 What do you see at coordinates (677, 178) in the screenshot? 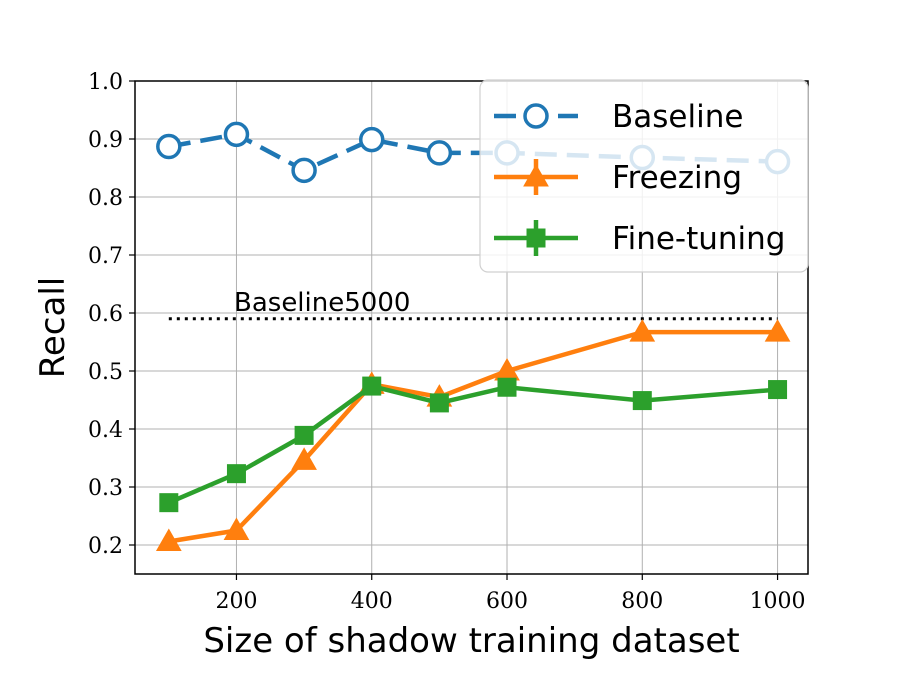
I see `legend-label-freezing: Freezing` at bounding box center [677, 178].